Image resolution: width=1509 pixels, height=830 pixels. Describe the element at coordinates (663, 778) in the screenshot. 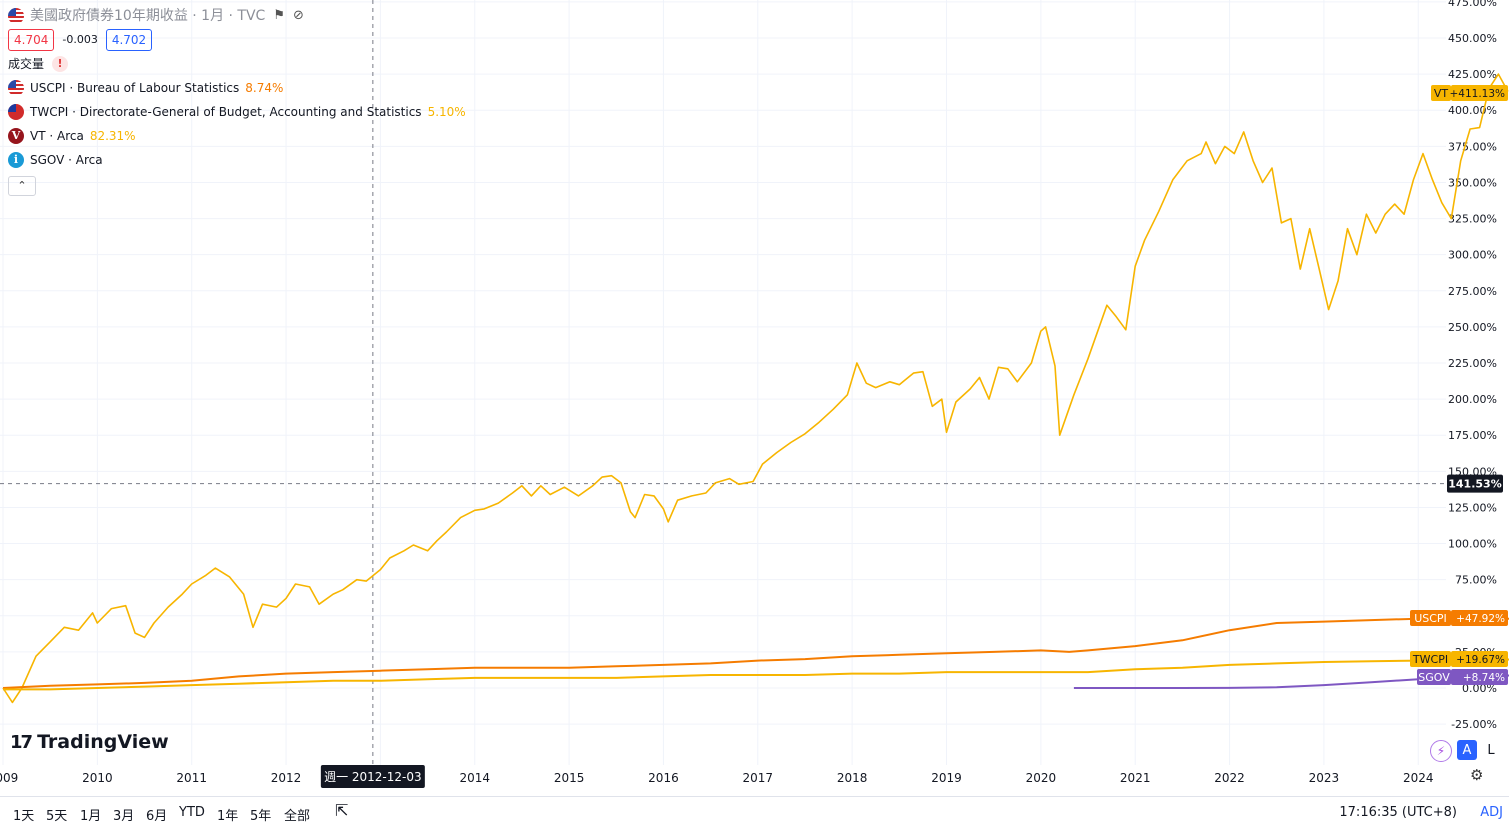

I see `x-tick-label: 2016` at that location.